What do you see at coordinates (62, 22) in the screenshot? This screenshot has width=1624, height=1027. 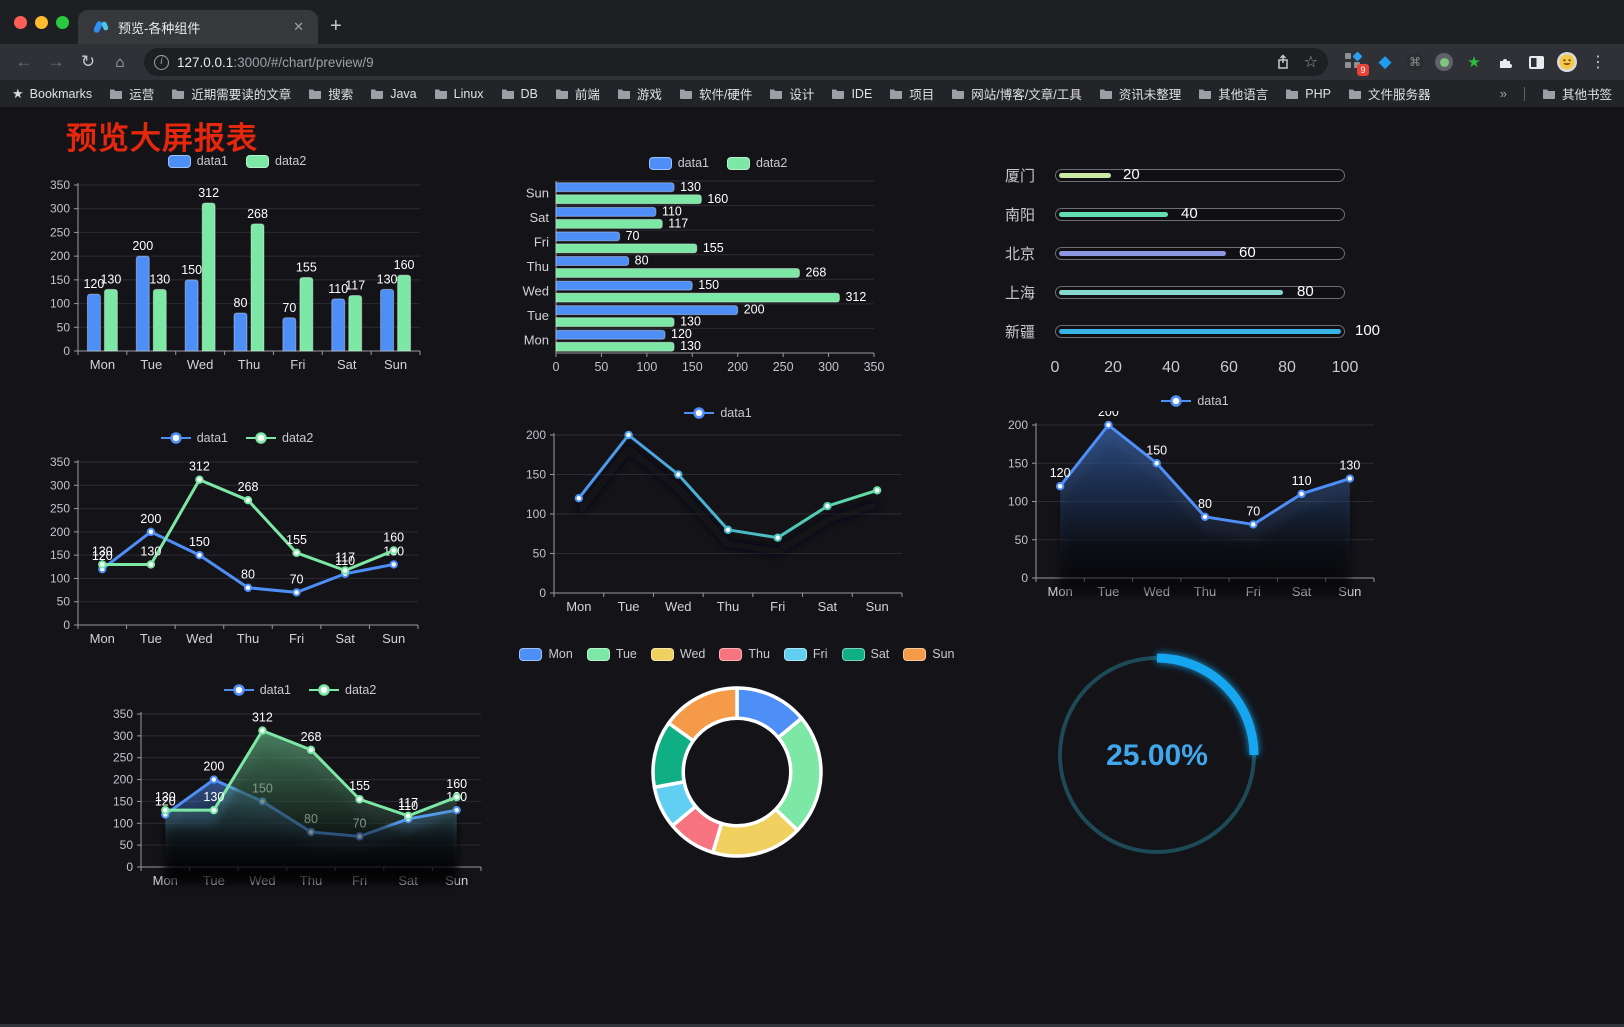 I see `zoom-window-button` at bounding box center [62, 22].